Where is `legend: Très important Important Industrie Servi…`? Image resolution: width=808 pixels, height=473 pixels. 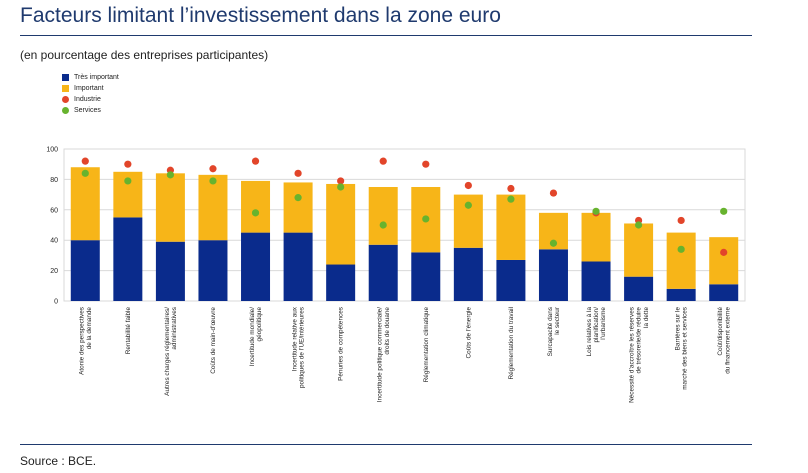 legend: Très important Important Industrie Servi… is located at coordinates (90, 94).